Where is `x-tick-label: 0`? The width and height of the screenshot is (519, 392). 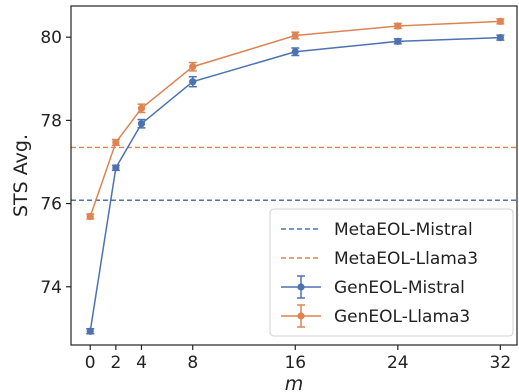 x-tick-label: 0 is located at coordinates (90, 363).